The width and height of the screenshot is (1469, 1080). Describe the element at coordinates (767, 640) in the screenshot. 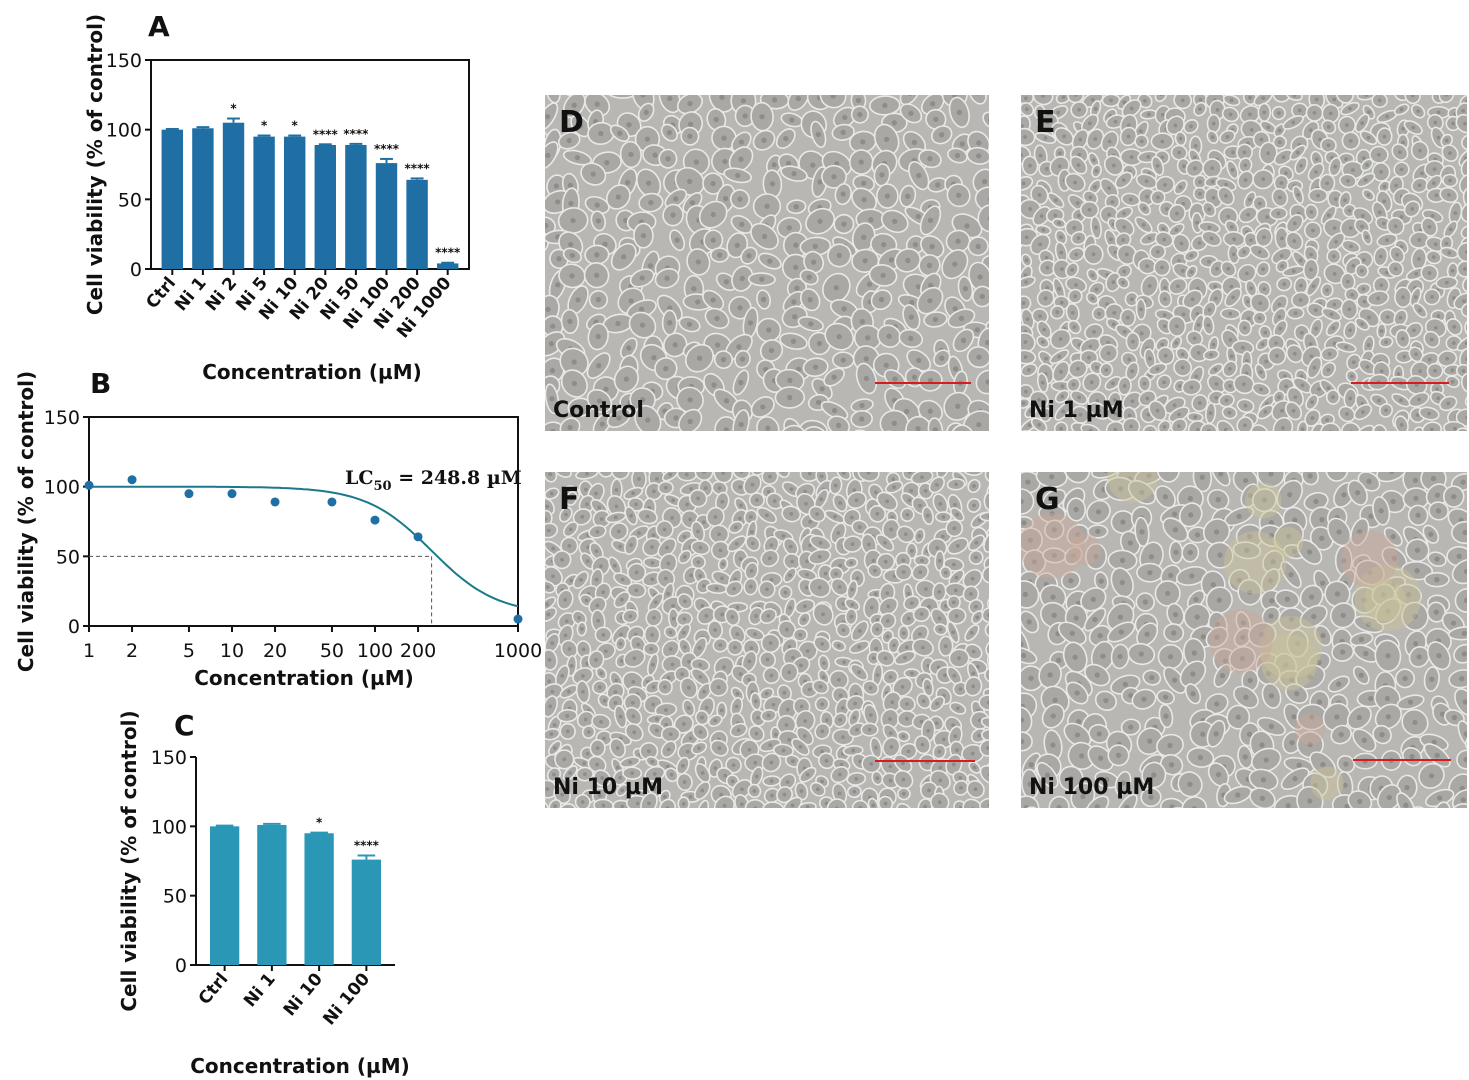

I see `micrograph-ni-10: F Ni 10 µM` at that location.